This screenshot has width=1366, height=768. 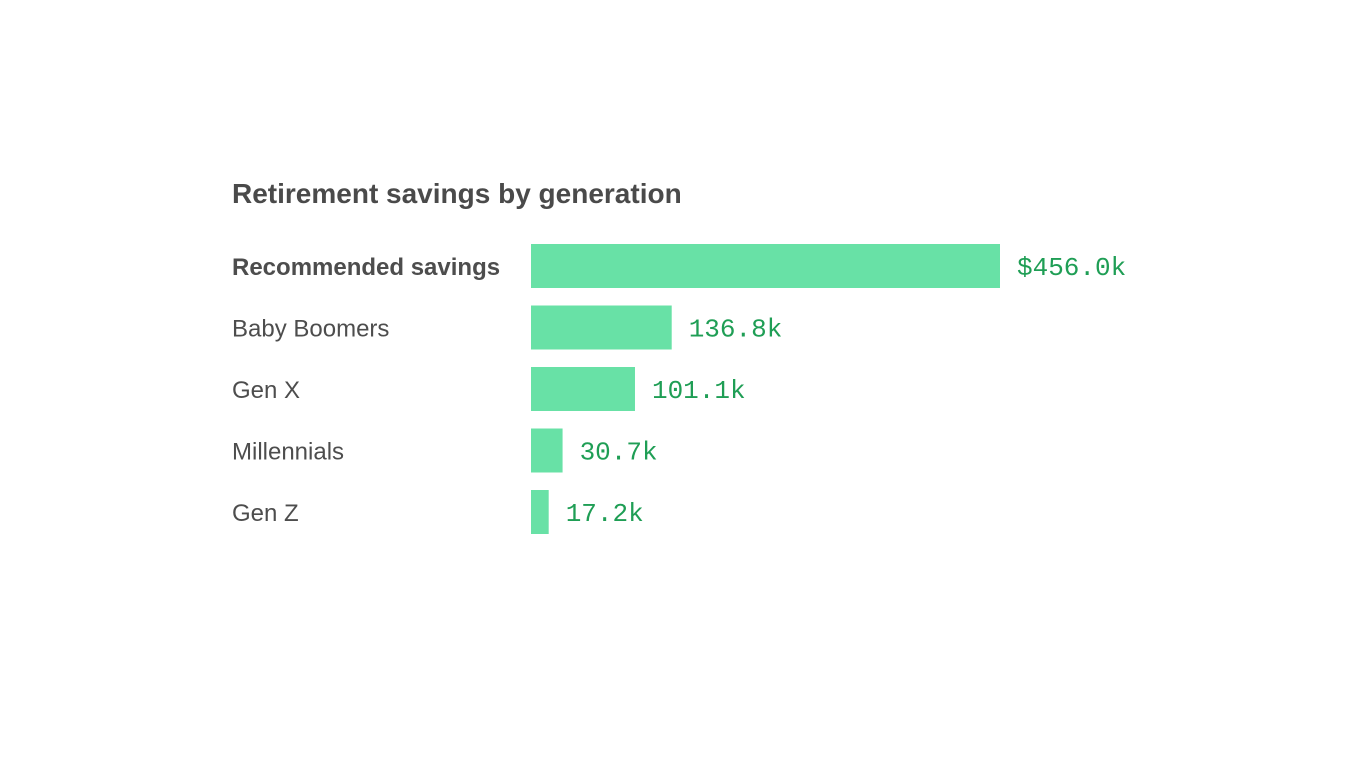 I want to click on category-label-gen-z: Gen Z, so click(x=265, y=513).